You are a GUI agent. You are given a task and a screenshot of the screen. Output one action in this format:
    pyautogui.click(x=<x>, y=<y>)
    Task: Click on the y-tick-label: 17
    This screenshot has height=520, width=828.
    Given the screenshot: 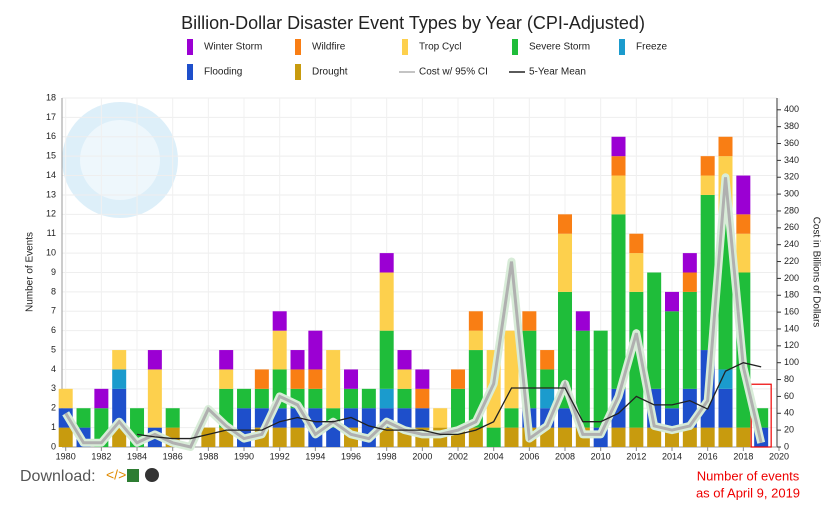 What is the action you would take?
    pyautogui.click(x=51, y=117)
    